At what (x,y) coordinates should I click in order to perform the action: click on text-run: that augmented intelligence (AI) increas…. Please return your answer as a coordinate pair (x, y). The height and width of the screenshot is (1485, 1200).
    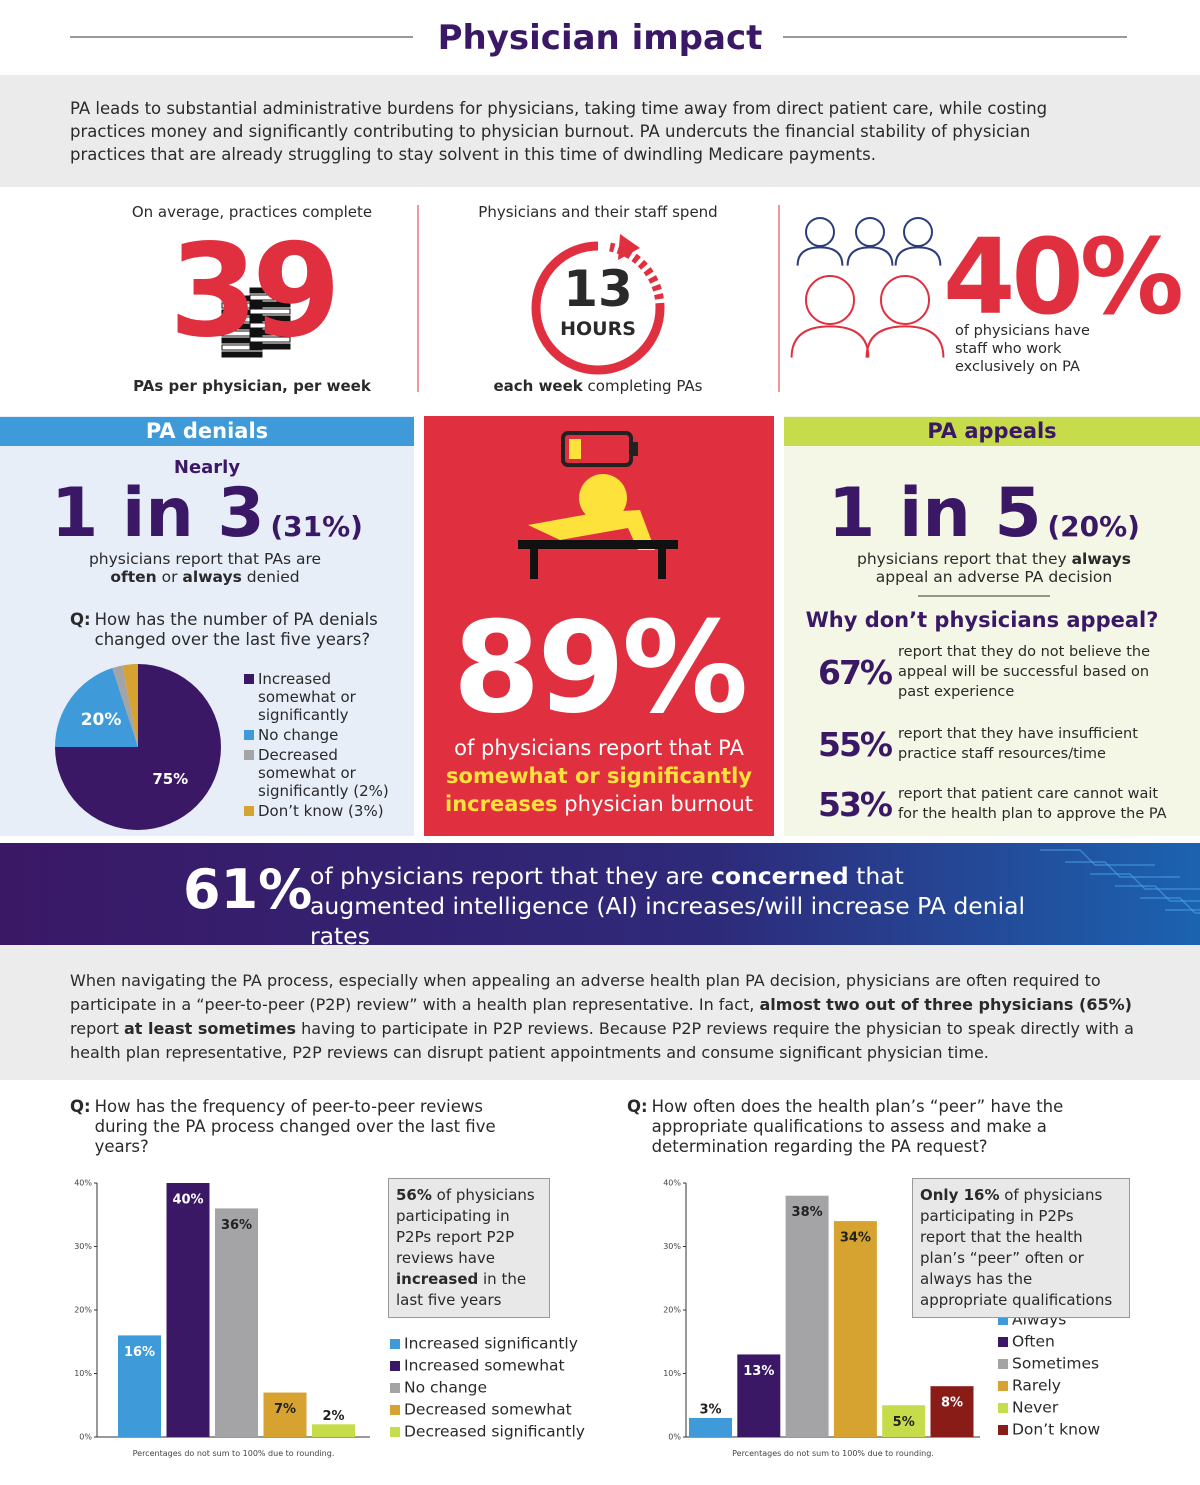
    Looking at the image, I should click on (668, 906).